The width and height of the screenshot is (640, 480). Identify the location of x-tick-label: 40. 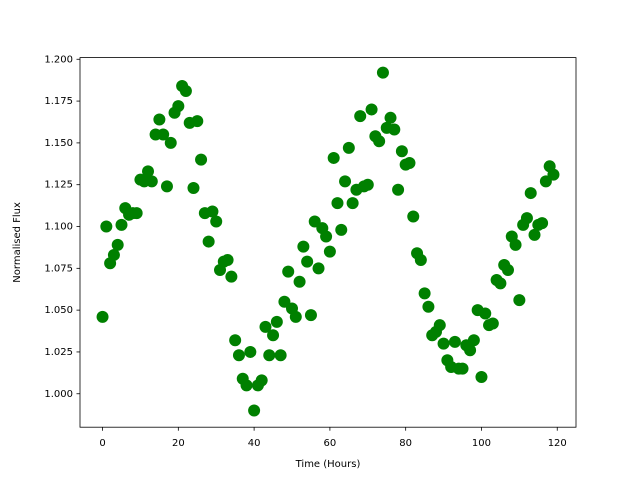
(254, 443).